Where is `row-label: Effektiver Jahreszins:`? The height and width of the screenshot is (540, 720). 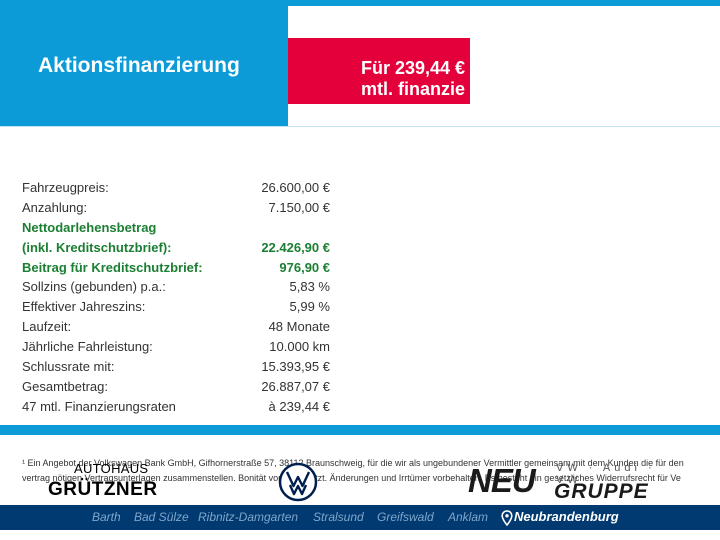 row-label: Effektiver Jahreszins: is located at coordinates (84, 307).